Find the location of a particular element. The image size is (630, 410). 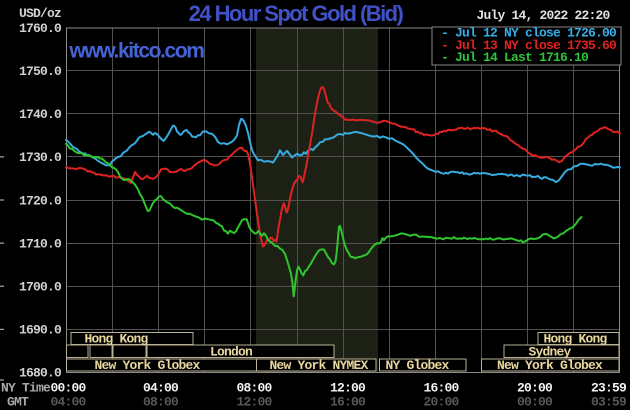

svg-text: 03:59 is located at coordinates (609, 402).